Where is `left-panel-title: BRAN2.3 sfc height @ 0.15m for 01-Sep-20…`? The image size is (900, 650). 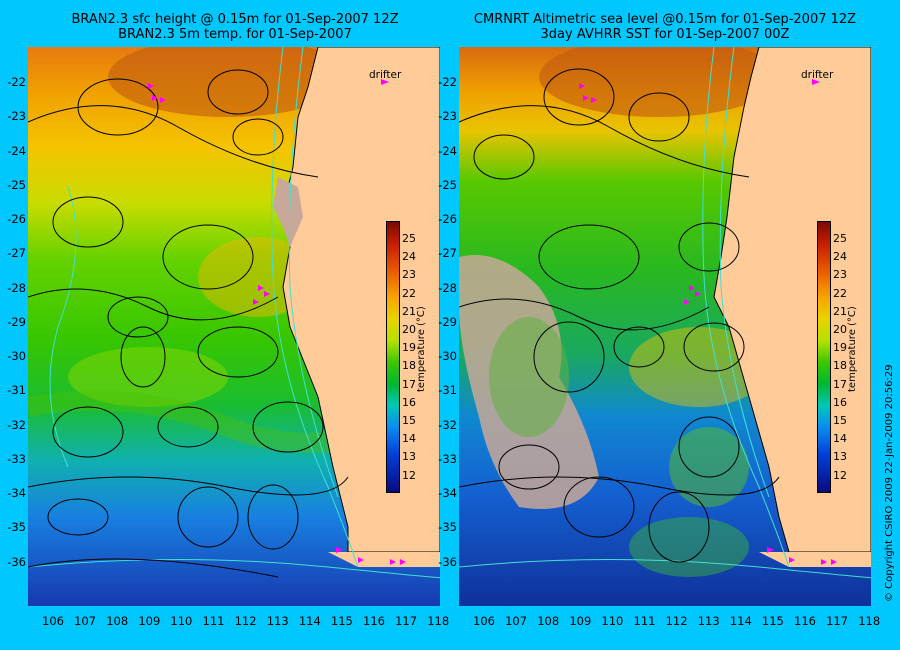
left-panel-title: BRAN2.3 sfc height @ 0.15m for 01-Sep-20… is located at coordinates (235, 27).